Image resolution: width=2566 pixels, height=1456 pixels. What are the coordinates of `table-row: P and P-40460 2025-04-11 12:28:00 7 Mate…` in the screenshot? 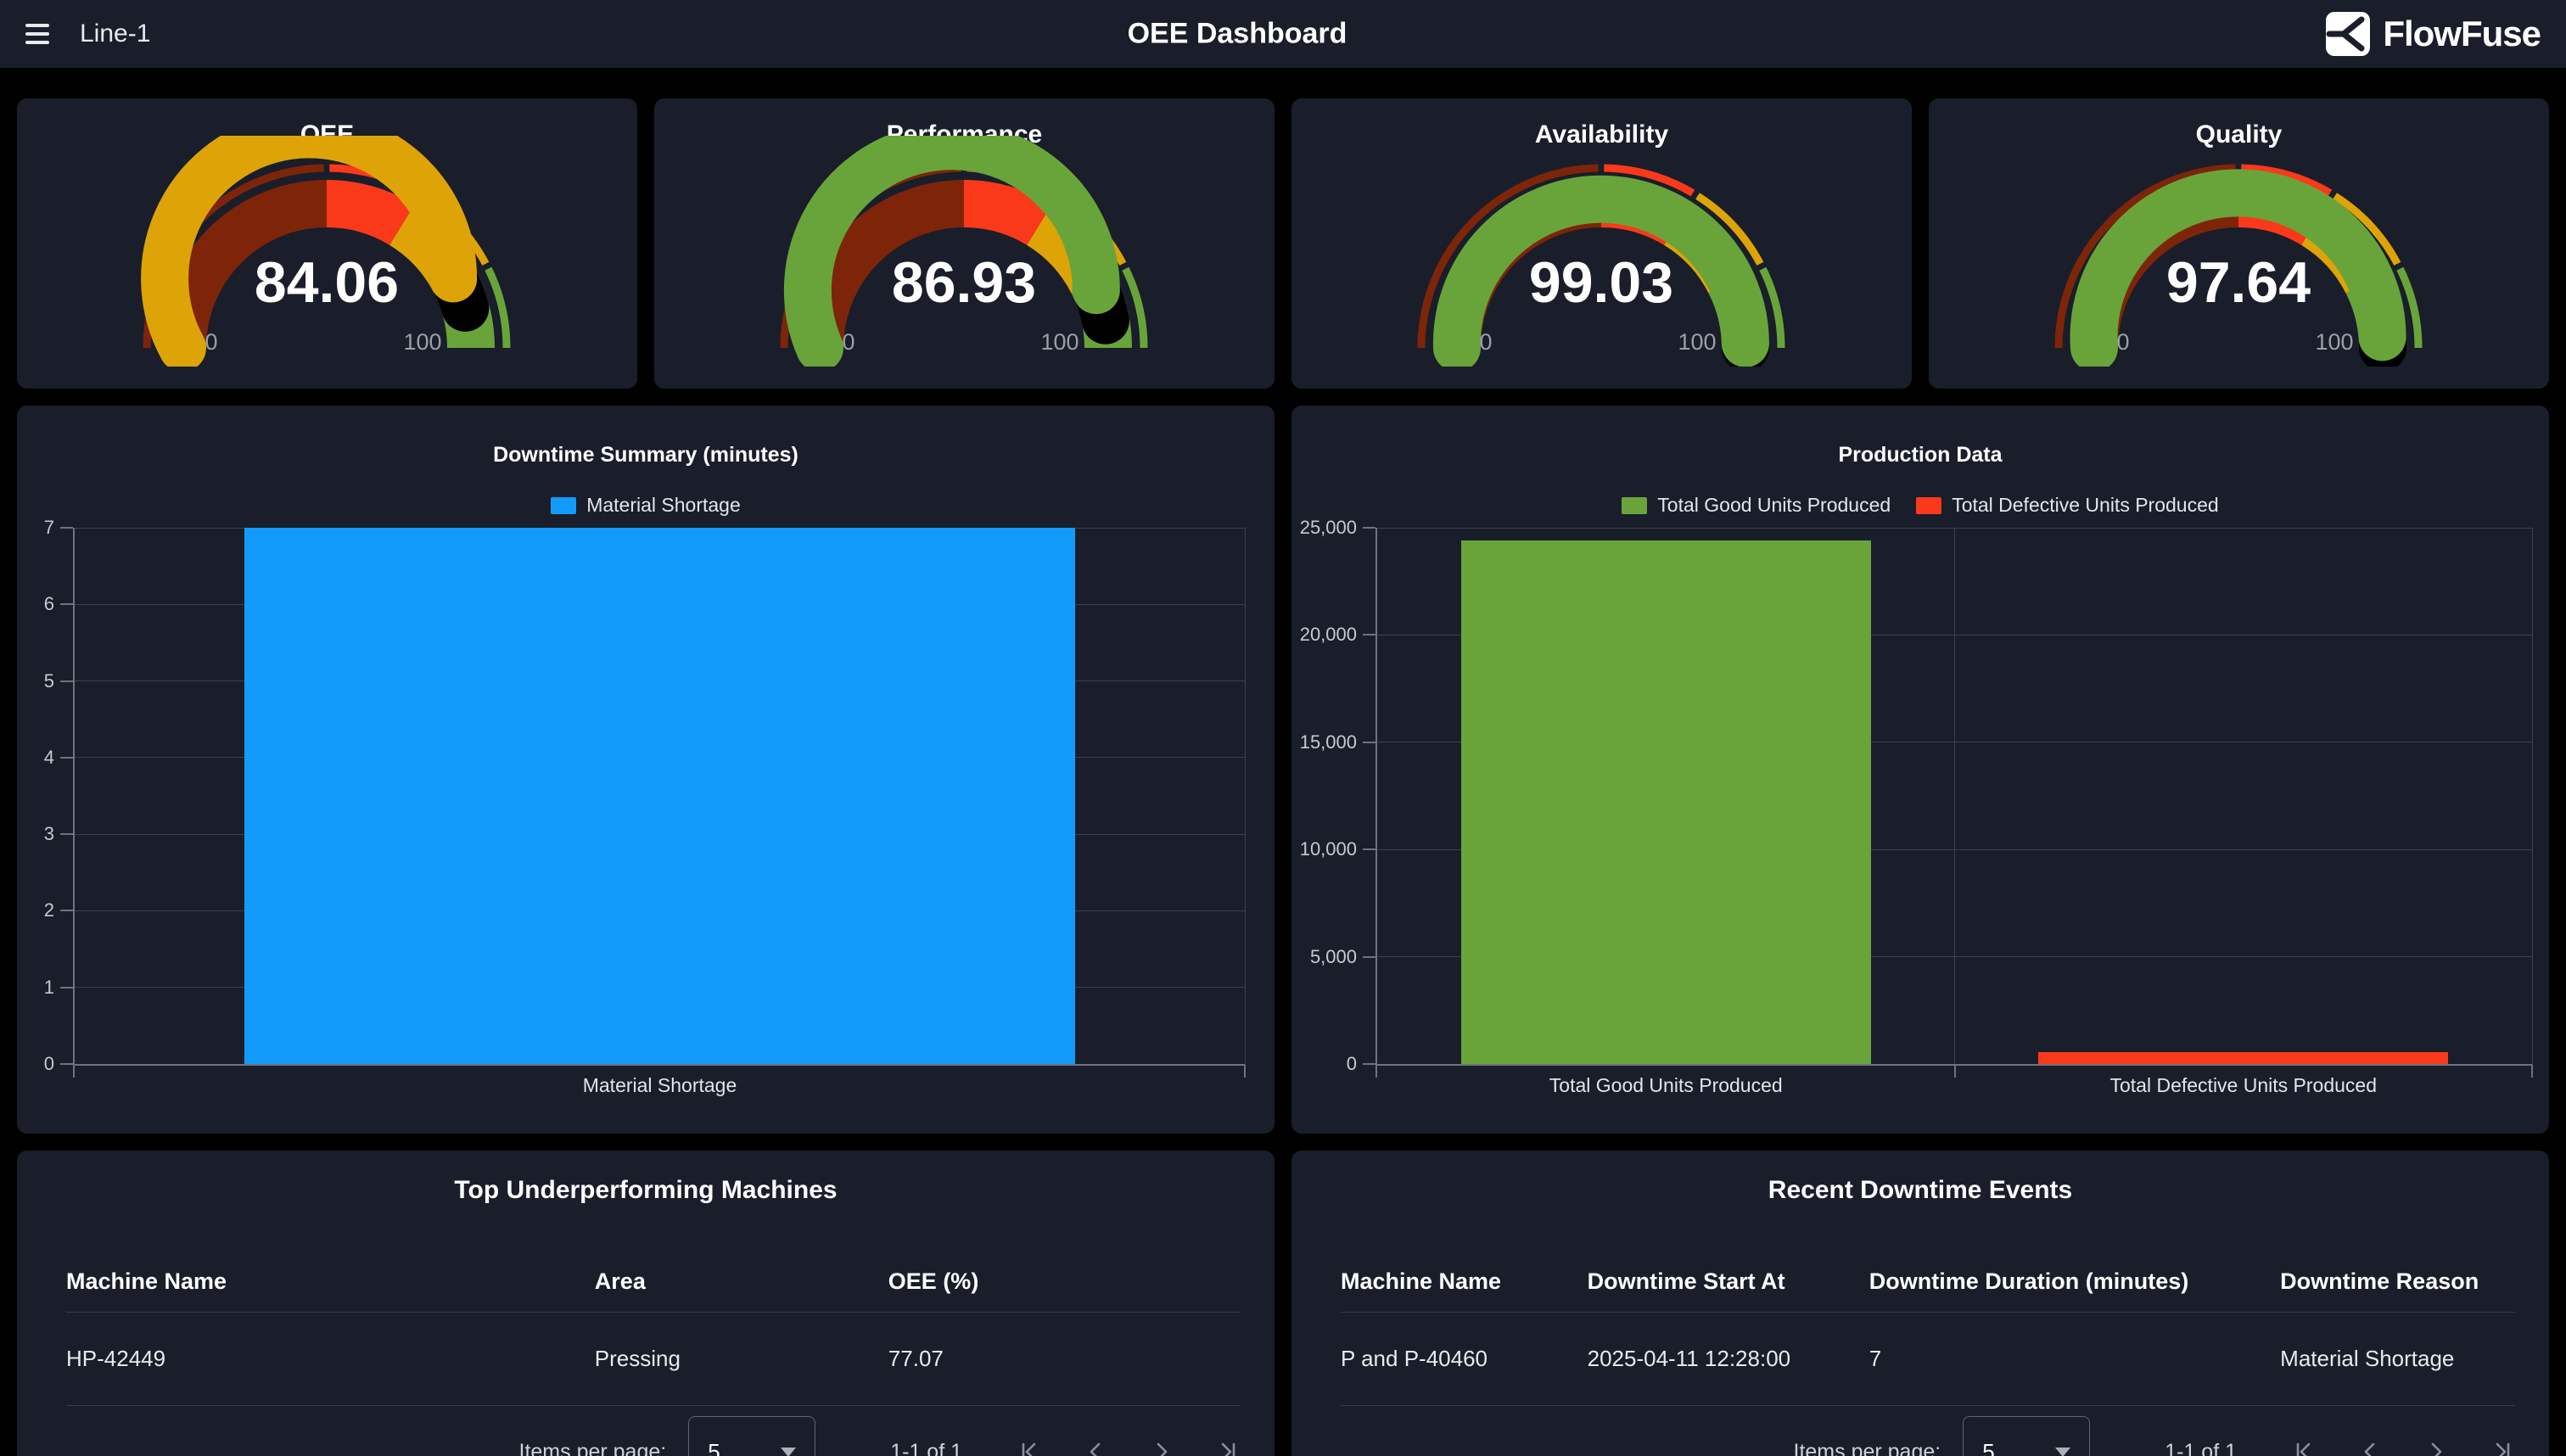 It's located at (1928, 1359).